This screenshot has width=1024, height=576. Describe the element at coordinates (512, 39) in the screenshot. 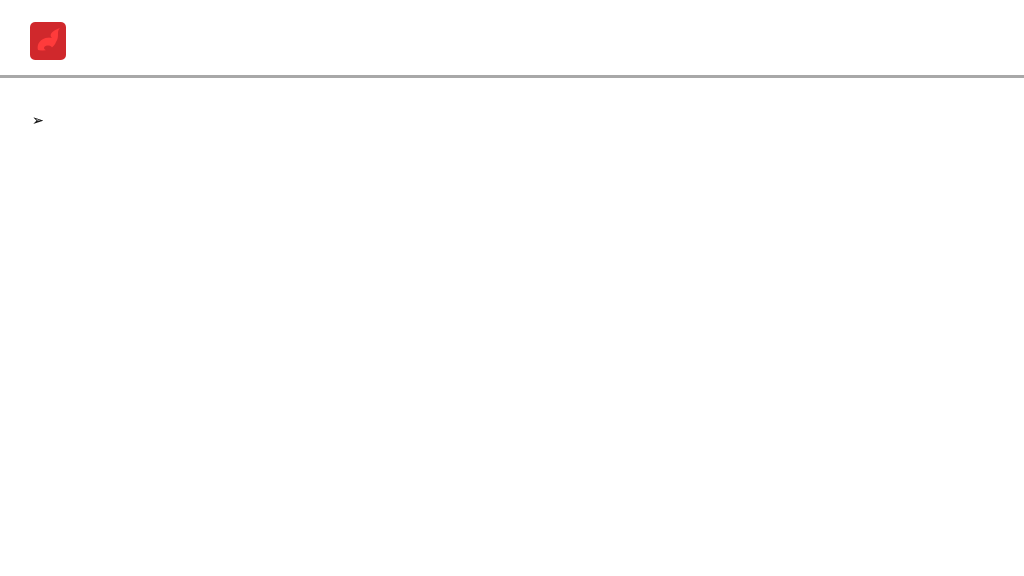

I see `slide-header` at that location.